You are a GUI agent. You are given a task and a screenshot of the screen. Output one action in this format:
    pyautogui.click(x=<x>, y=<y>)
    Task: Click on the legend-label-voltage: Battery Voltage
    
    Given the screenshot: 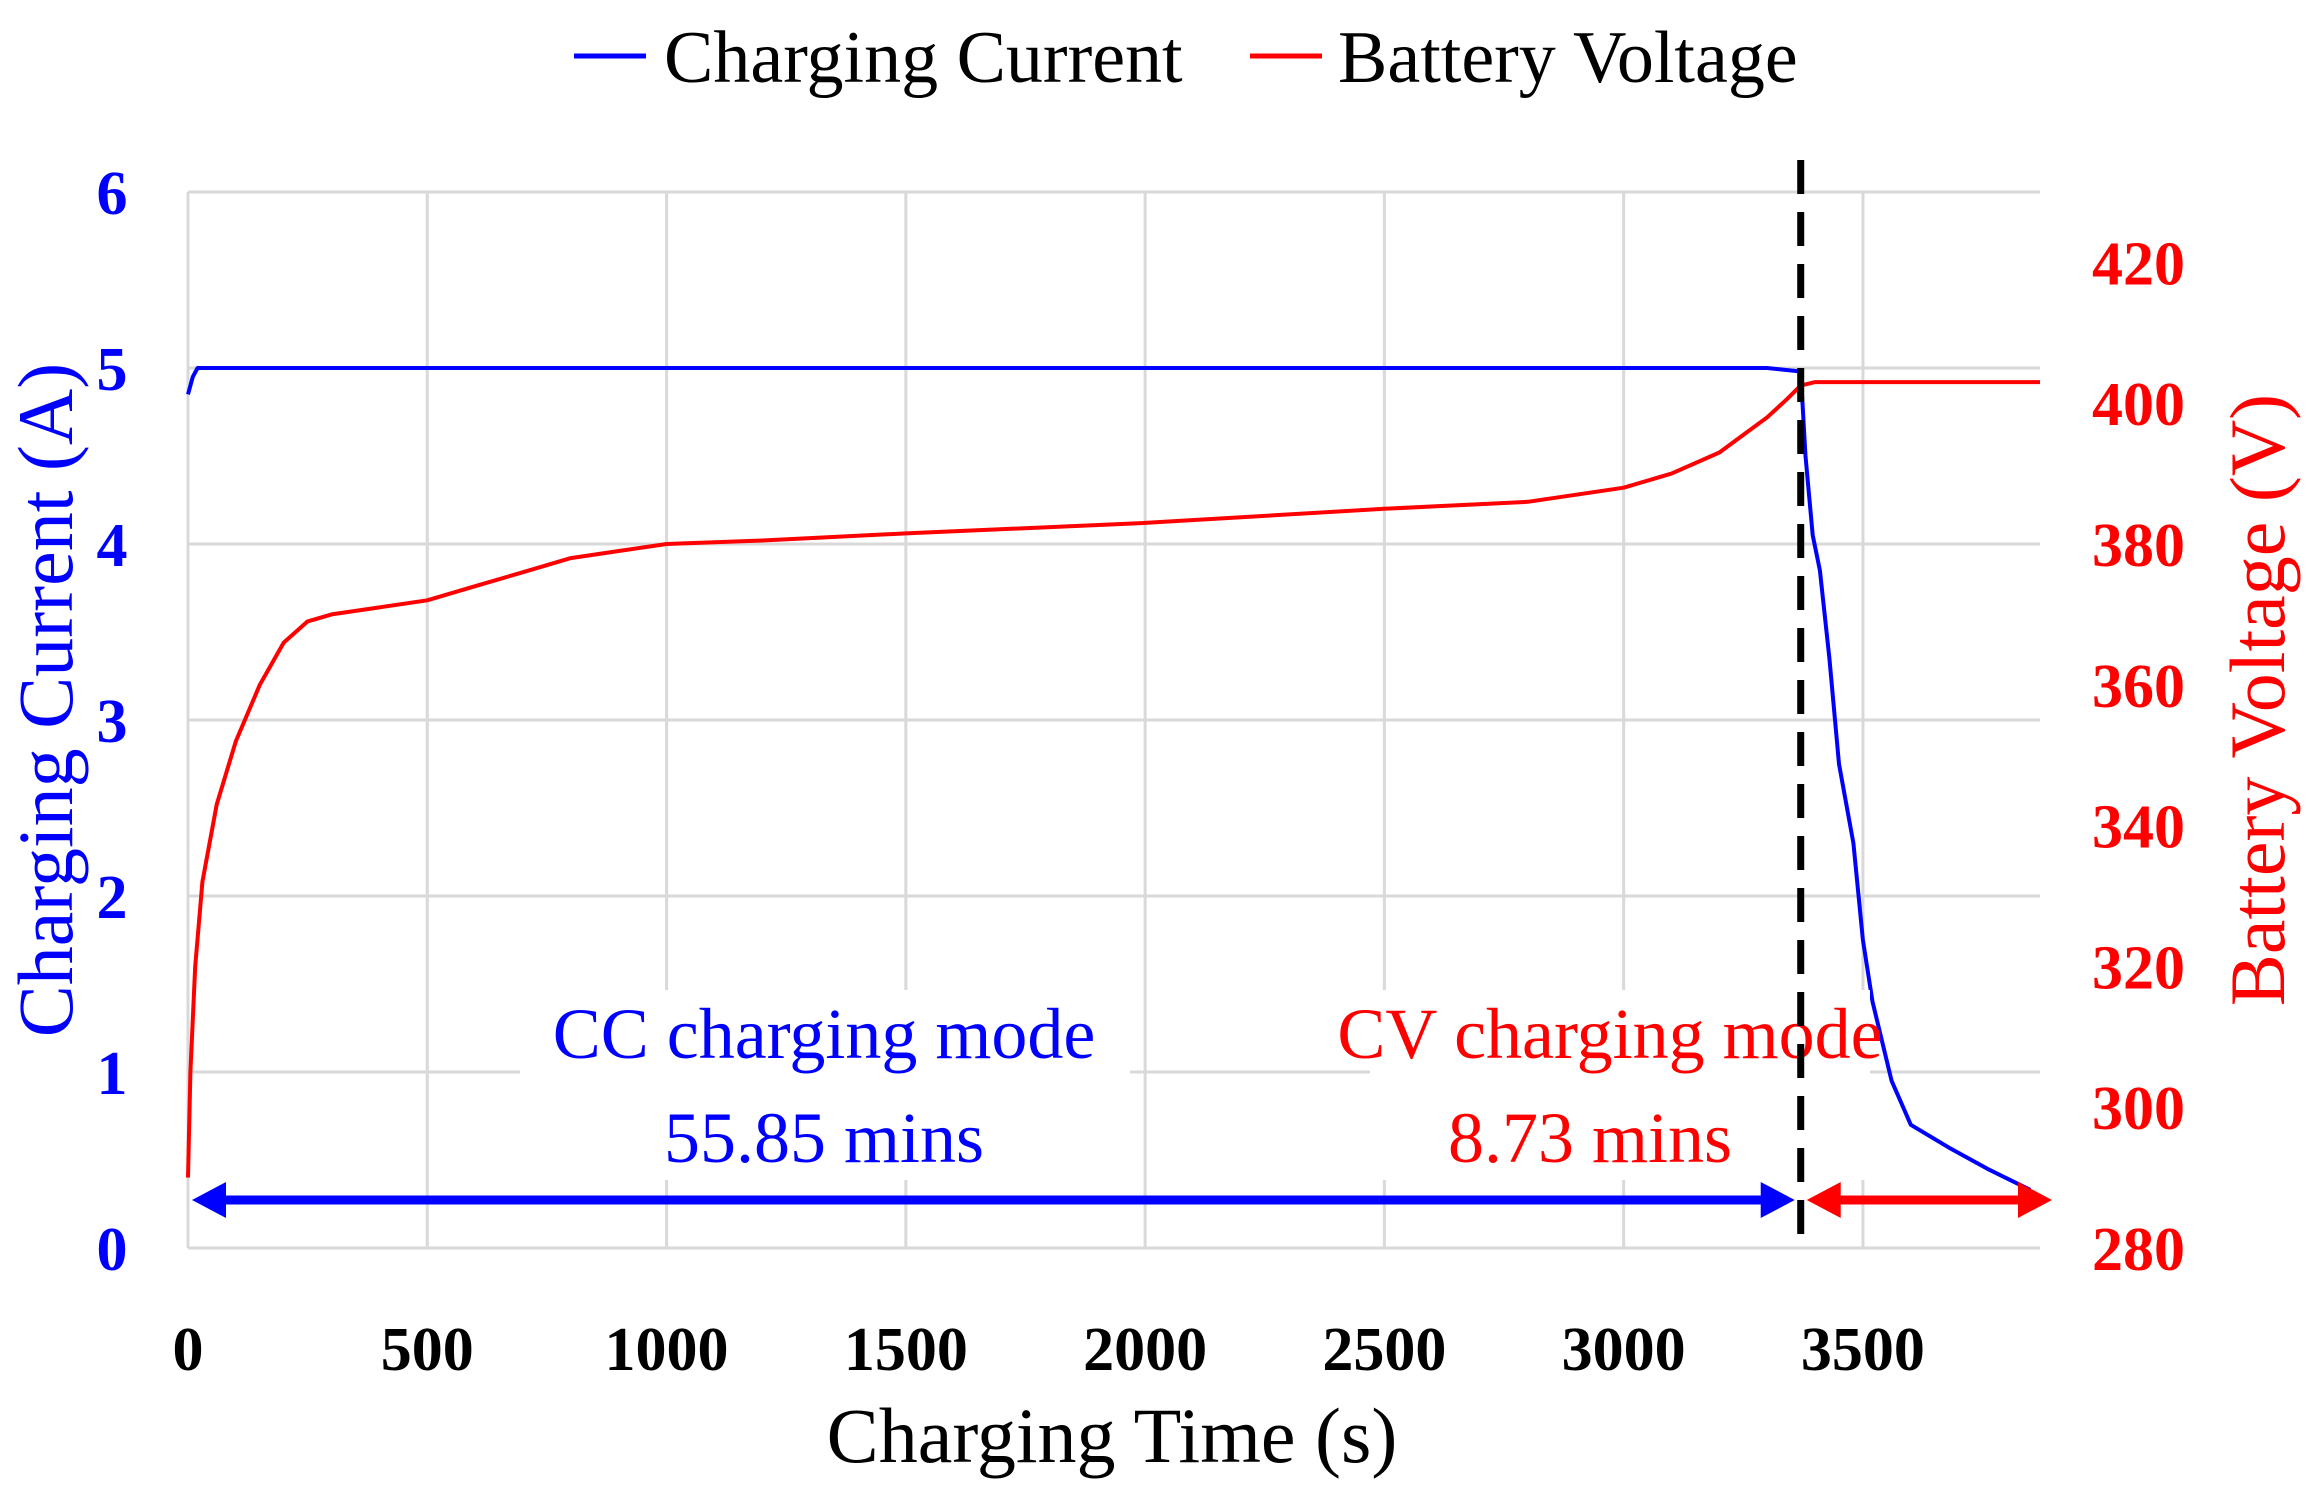 What is the action you would take?
    pyautogui.click(x=1568, y=58)
    